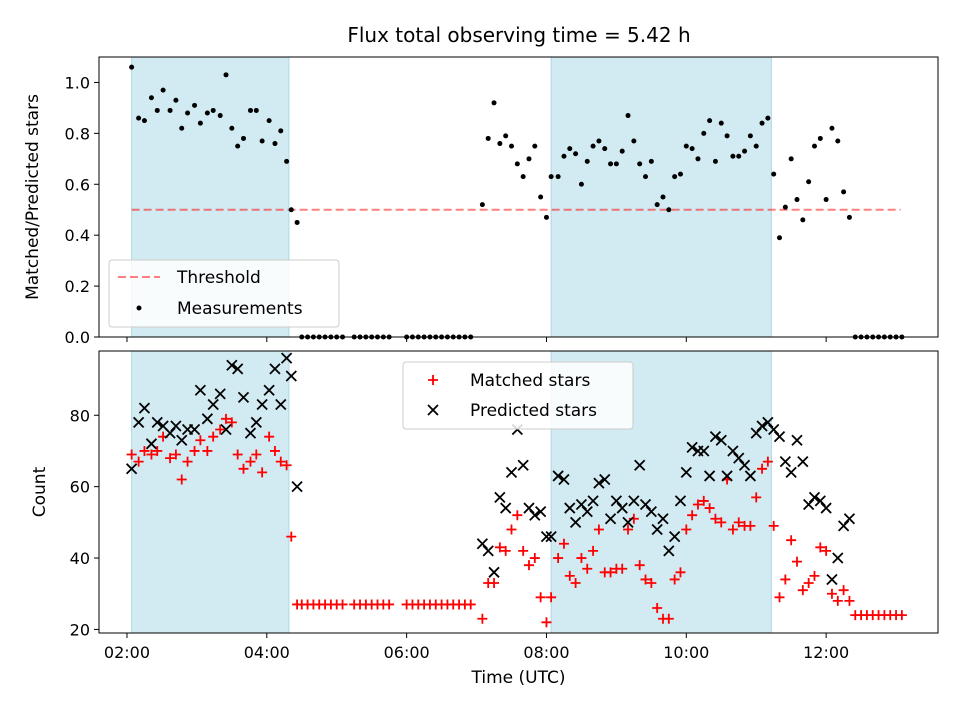 The height and width of the screenshot is (720, 960). I want to click on x-tick-label: 08:00, so click(546, 652).